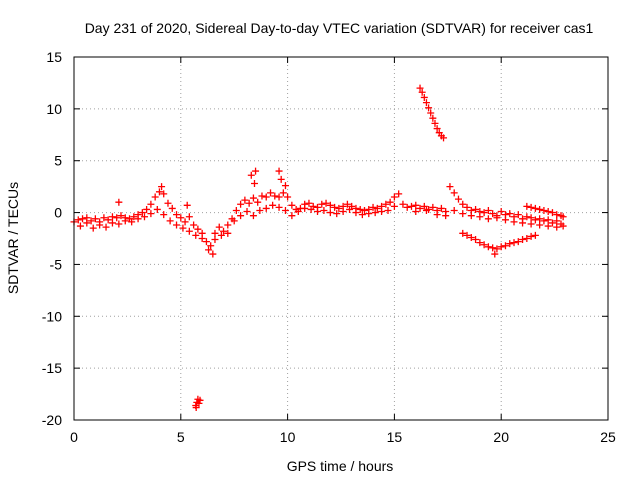 The width and height of the screenshot is (640, 480). I want to click on x-tick-label: 0, so click(74, 437).